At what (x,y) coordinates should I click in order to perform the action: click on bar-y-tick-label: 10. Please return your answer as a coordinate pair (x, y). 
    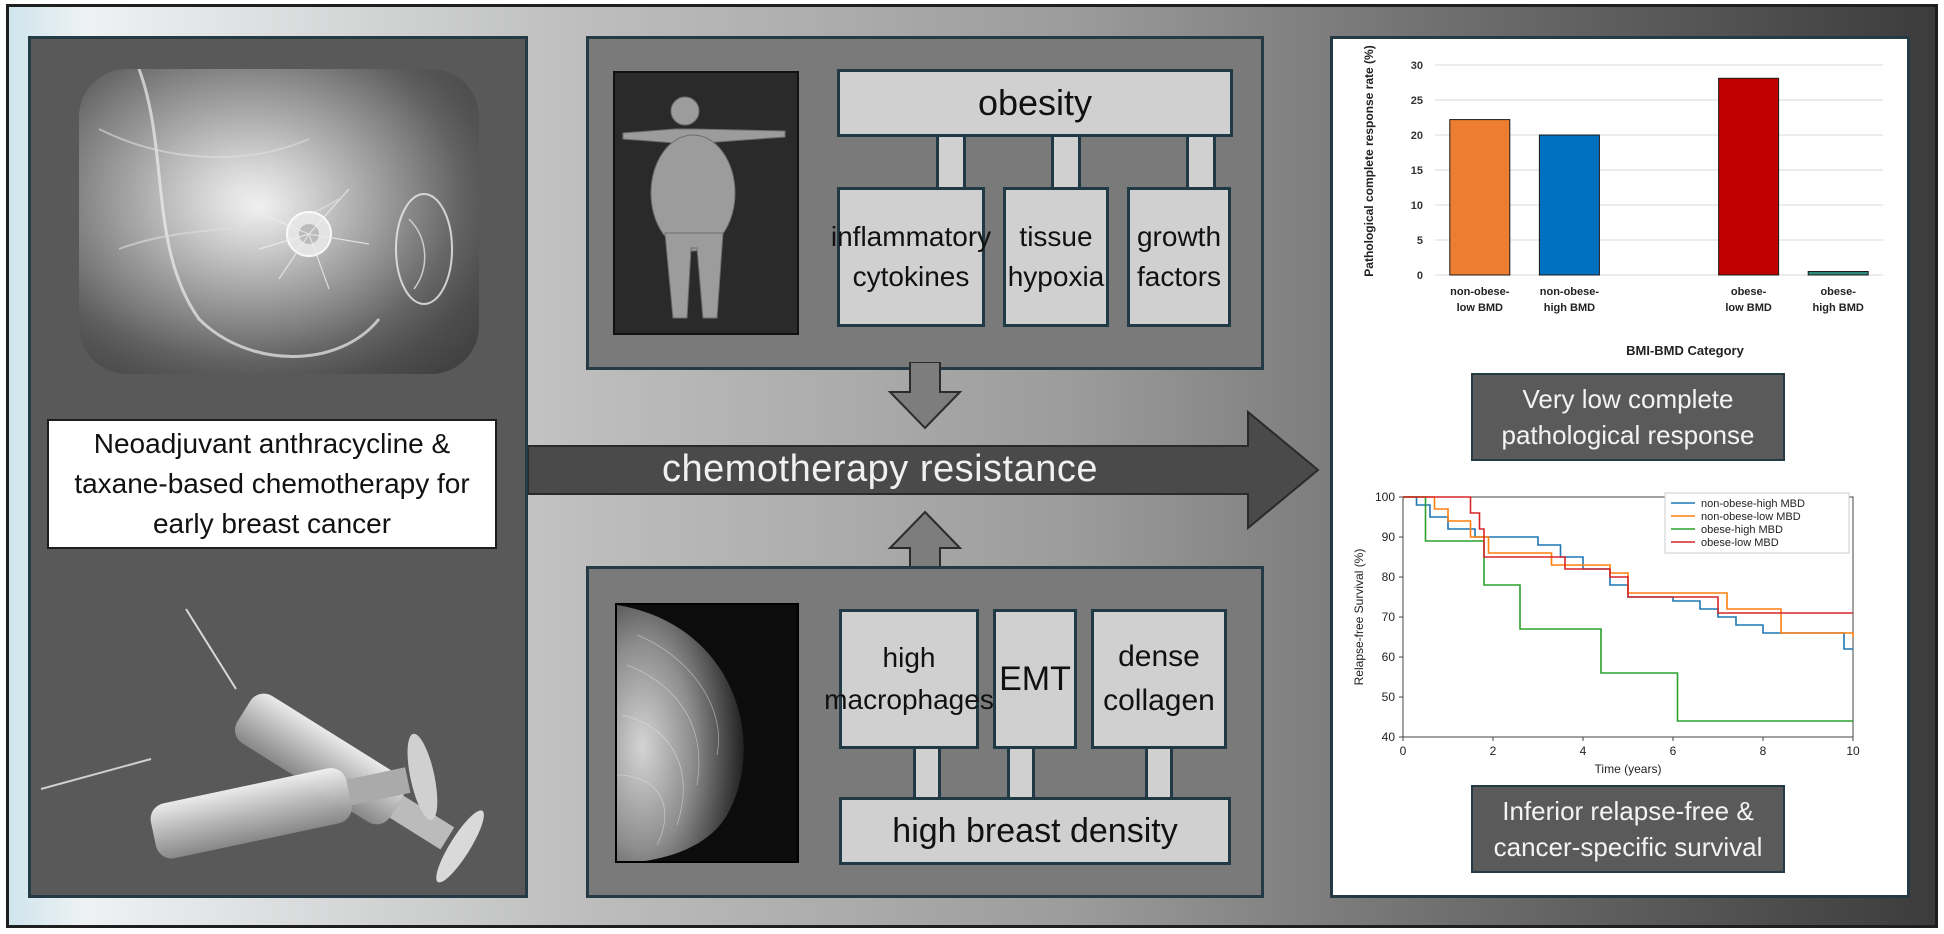
    Looking at the image, I should click on (1417, 206).